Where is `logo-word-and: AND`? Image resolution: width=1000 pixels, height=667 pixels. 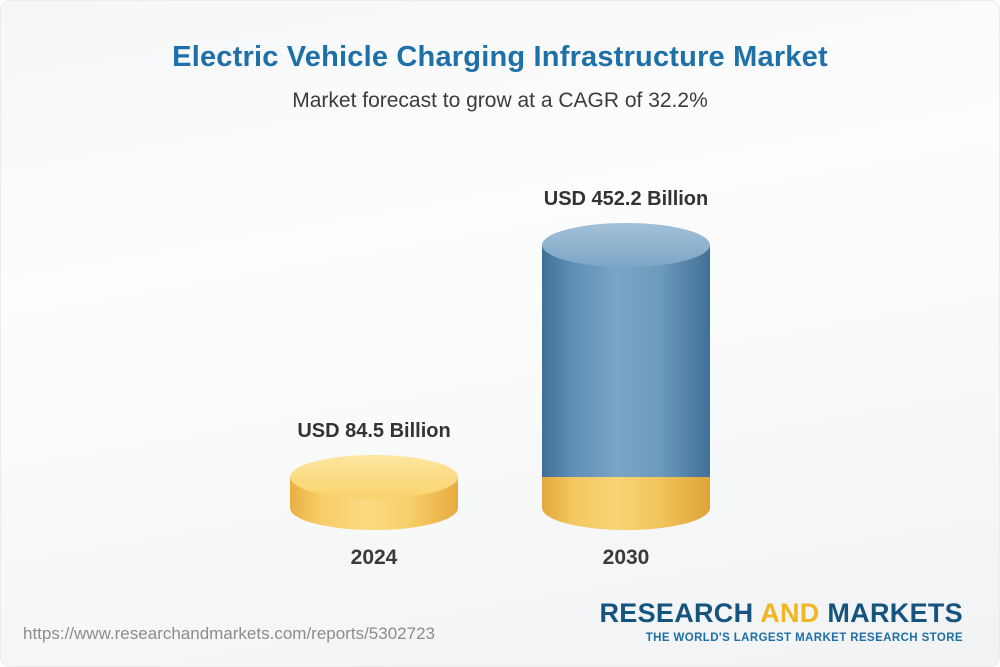
logo-word-and: AND is located at coordinates (790, 613).